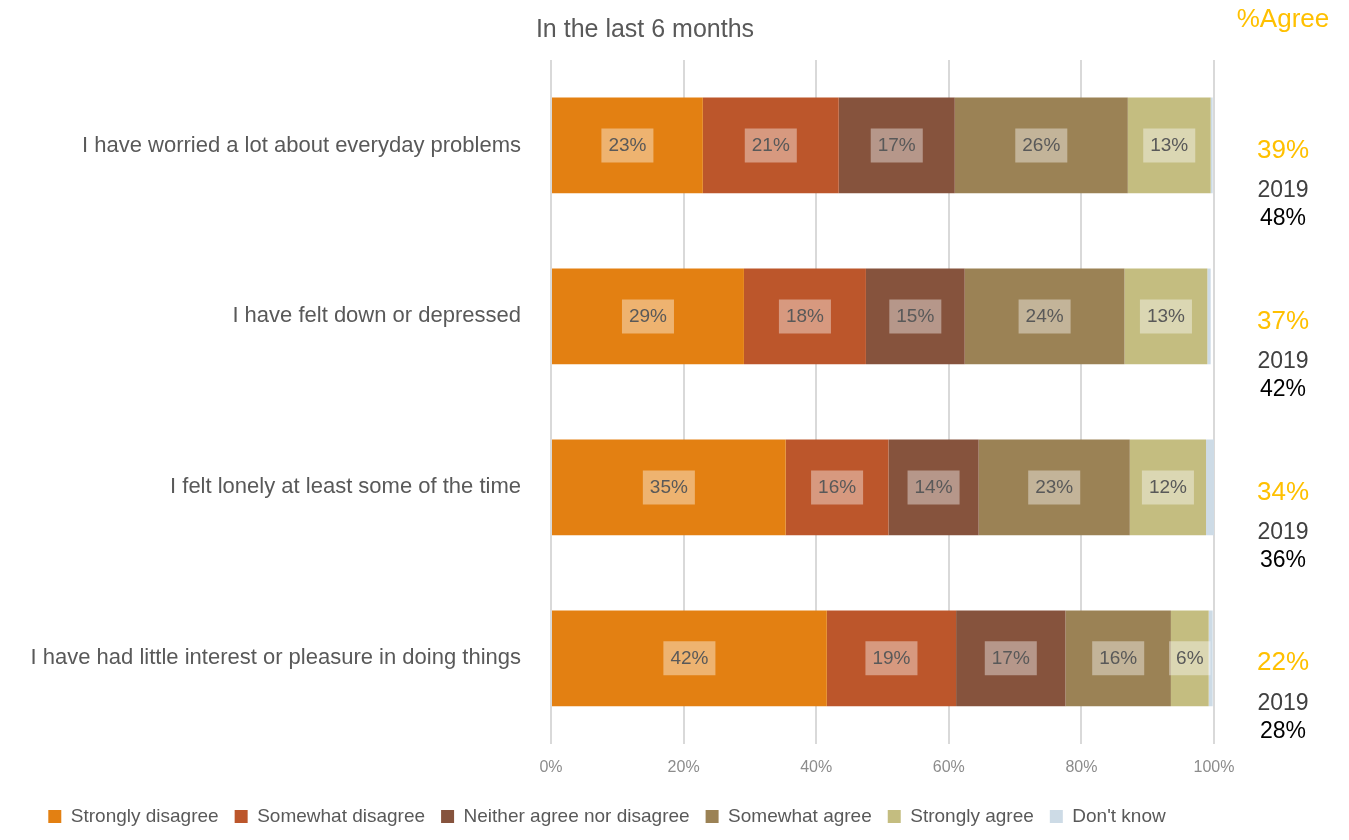  I want to click on legend-label: Strongly disagree, so click(144, 815).